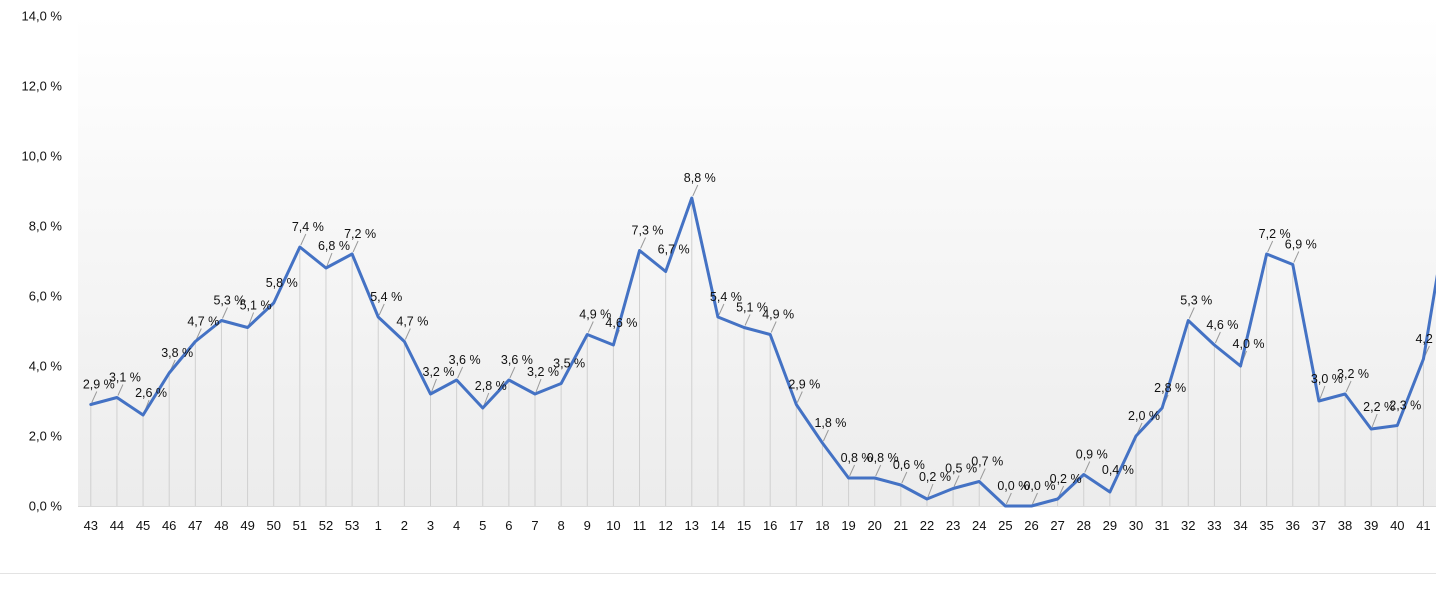  Describe the element at coordinates (308, 227) in the screenshot. I see `data-label: 7,4 %` at that location.